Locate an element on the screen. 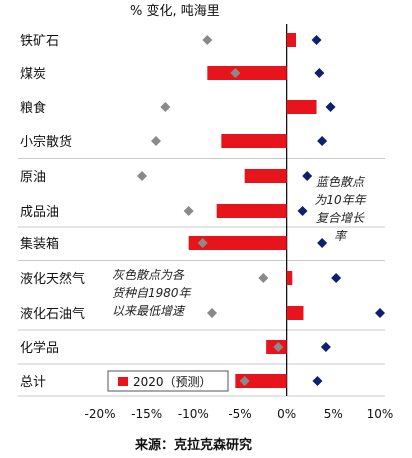 The height and width of the screenshot is (458, 412). x-tick-label: 0% is located at coordinates (286, 414).